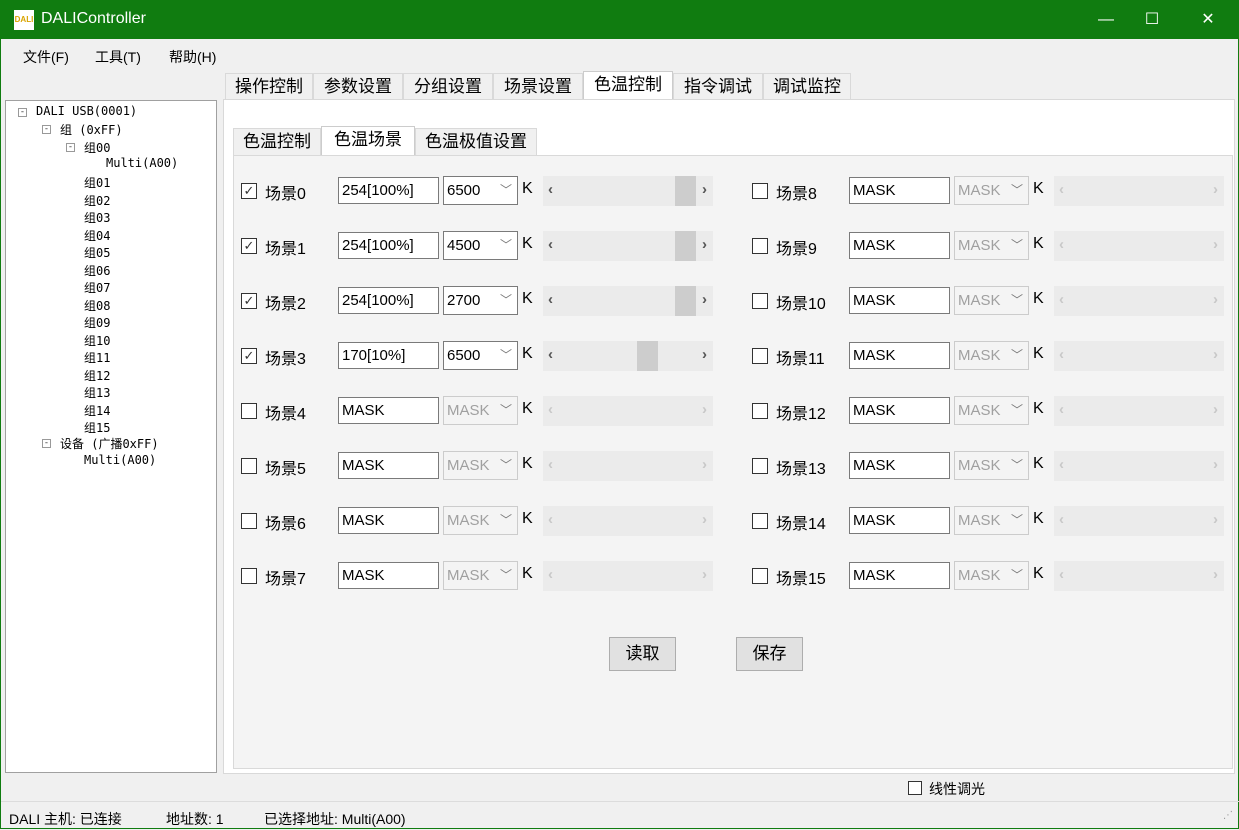 The image size is (1239, 830). What do you see at coordinates (120, 460) in the screenshot?
I see `tree-device: Multi(A00)` at bounding box center [120, 460].